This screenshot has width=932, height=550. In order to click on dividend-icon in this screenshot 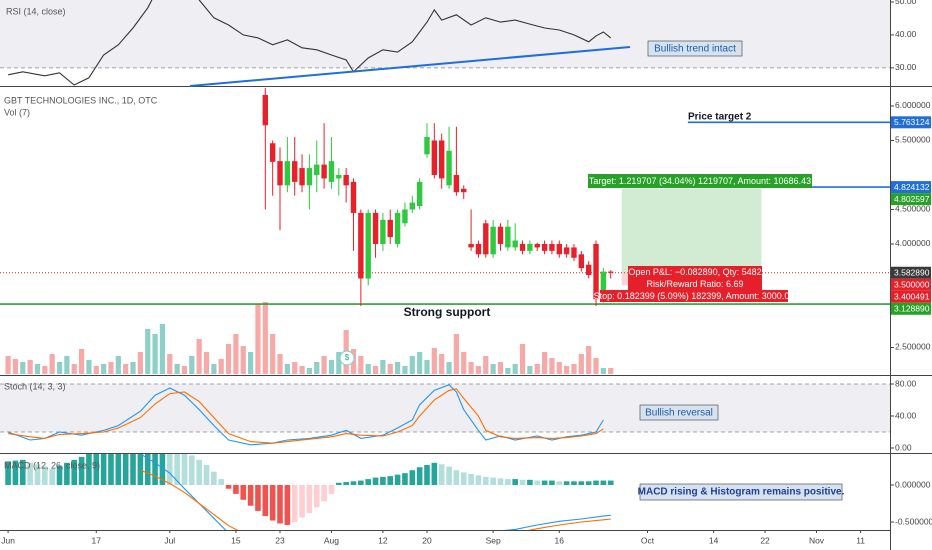, I will do `click(347, 358)`.